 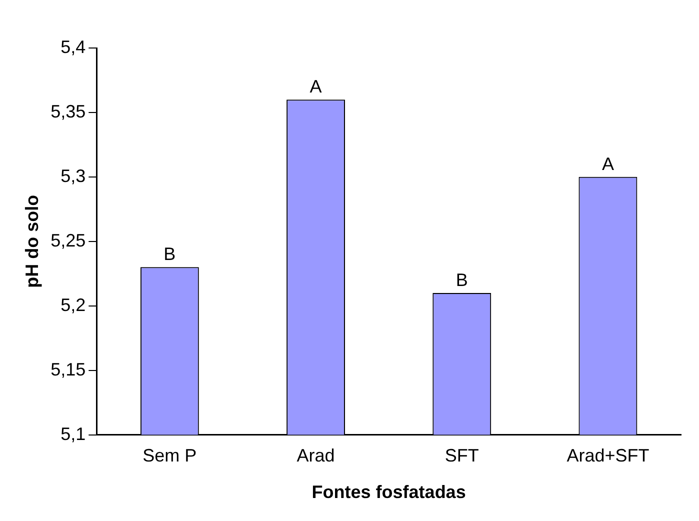 I want to click on x-tick-label: Arad, so click(x=315, y=456).